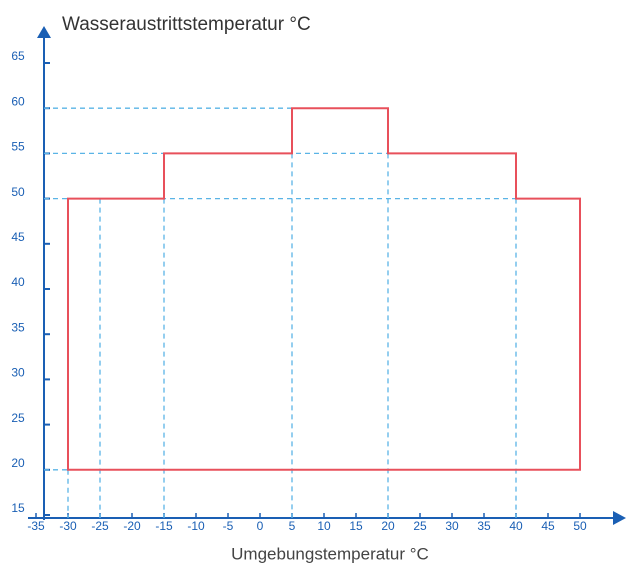 The height and width of the screenshot is (565, 630). What do you see at coordinates (18, 373) in the screenshot?
I see `y-tick-label: 30` at bounding box center [18, 373].